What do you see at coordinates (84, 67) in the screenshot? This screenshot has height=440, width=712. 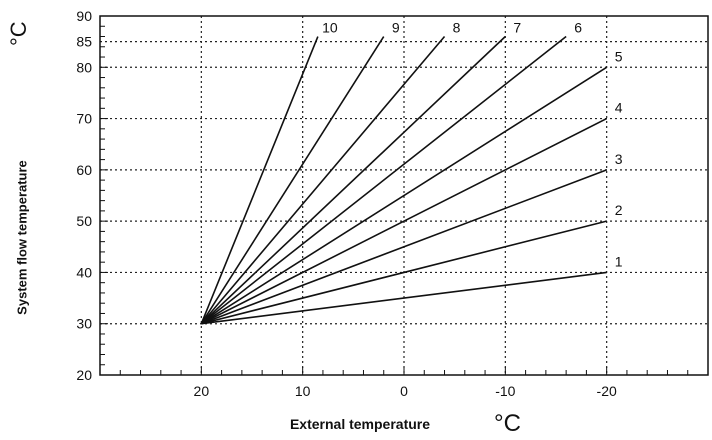 I see `y-tick-label: 80` at bounding box center [84, 67].